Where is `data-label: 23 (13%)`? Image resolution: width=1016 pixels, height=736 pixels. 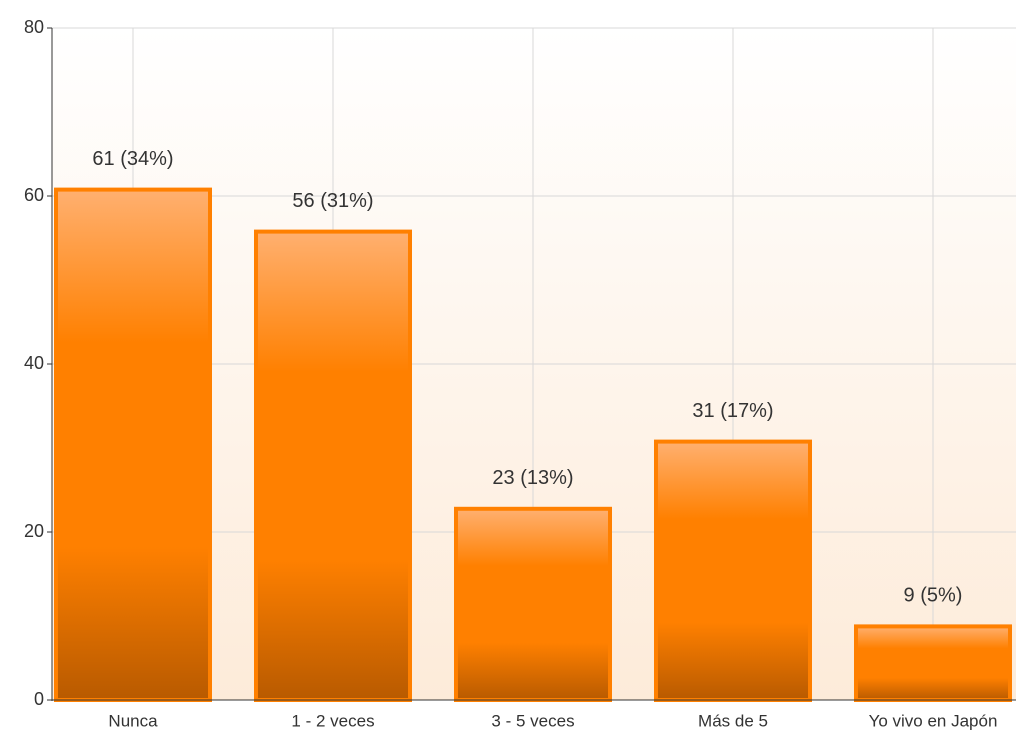 data-label: 23 (13%) is located at coordinates (532, 478).